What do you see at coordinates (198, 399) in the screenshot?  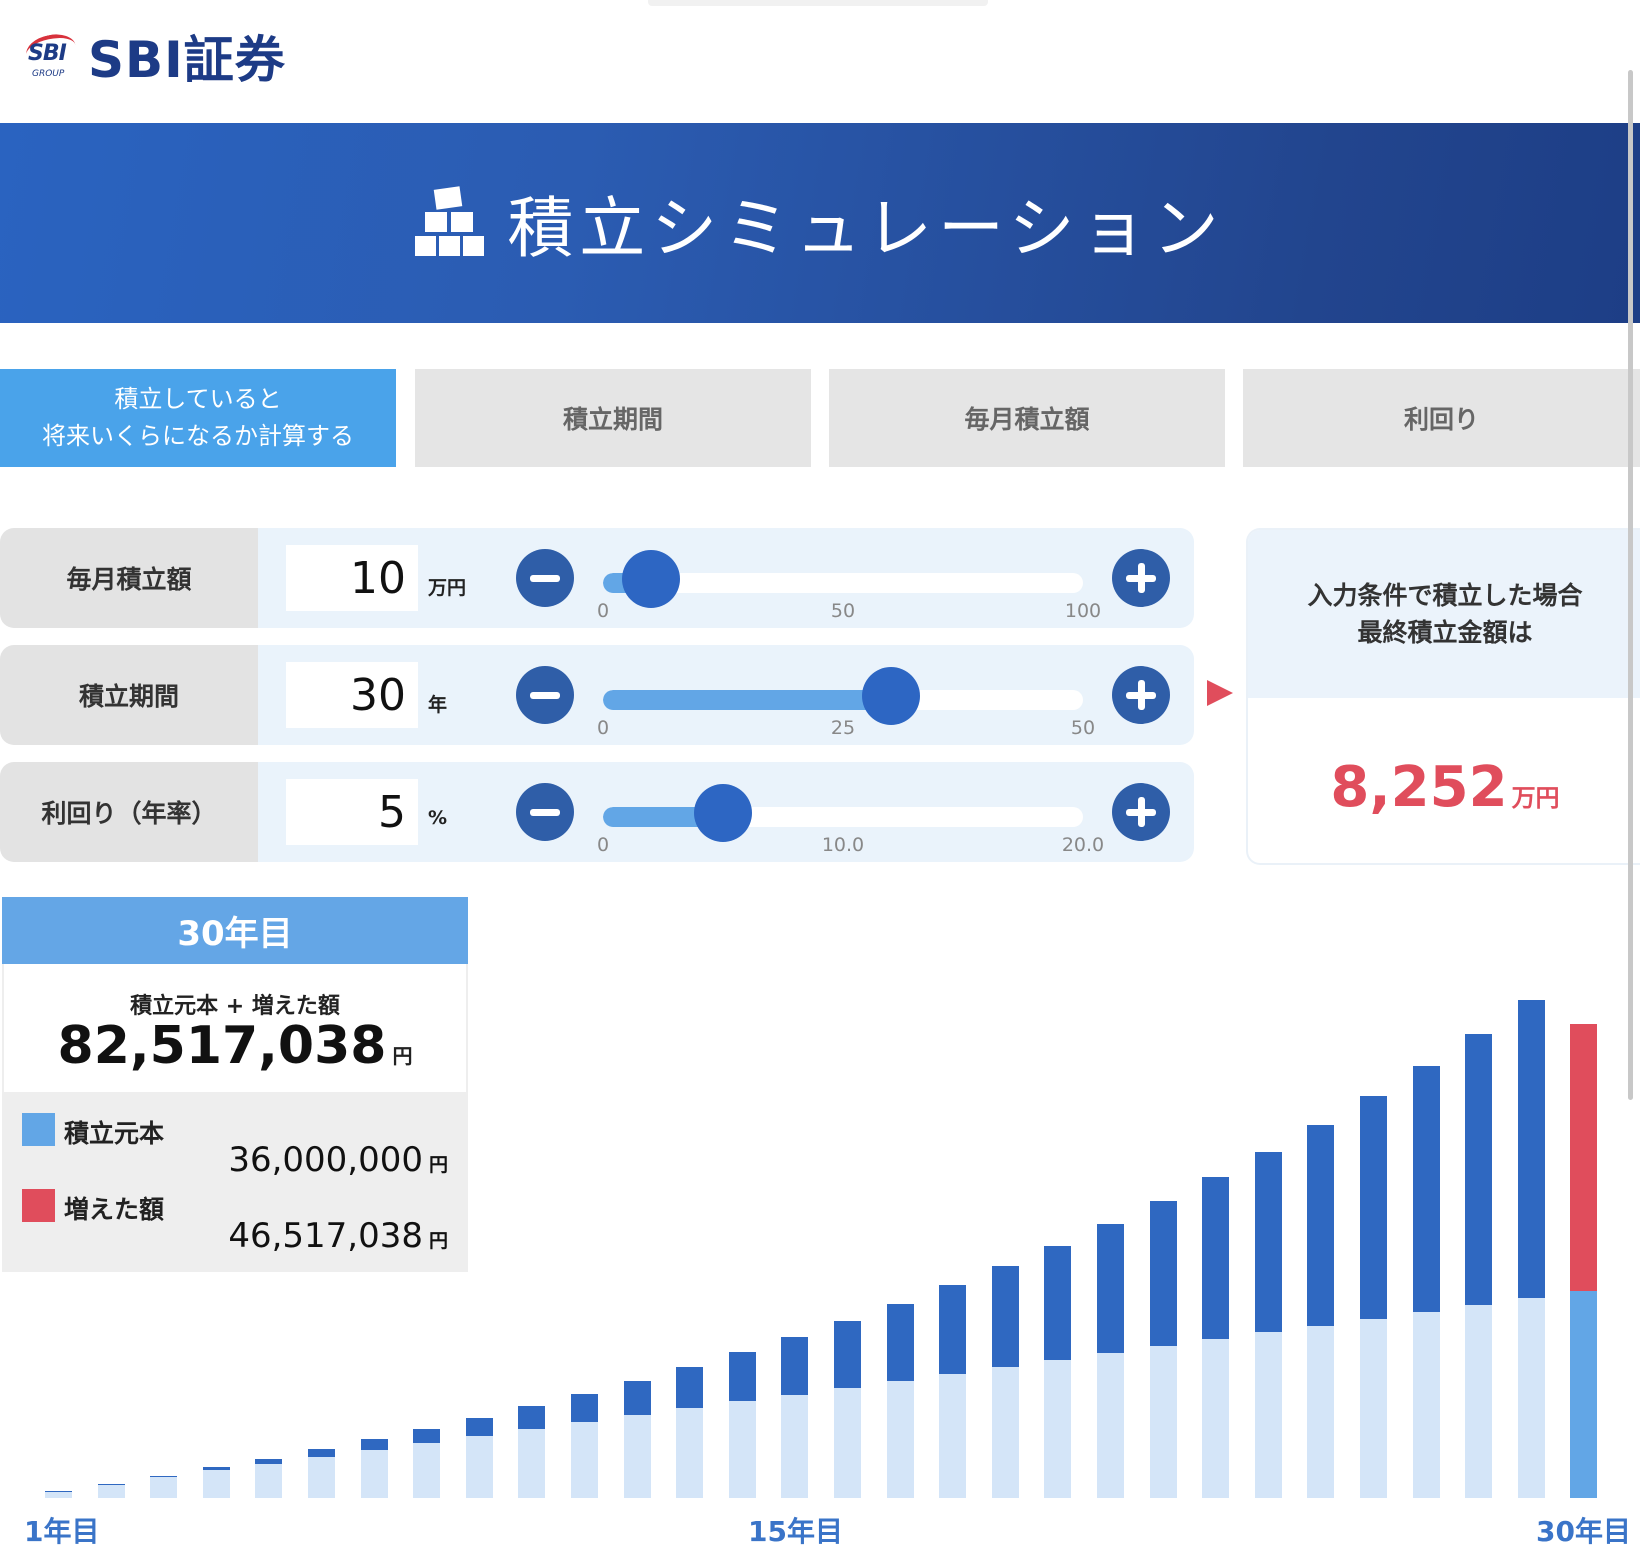 I see `tab-label-line1: 積立していると` at bounding box center [198, 399].